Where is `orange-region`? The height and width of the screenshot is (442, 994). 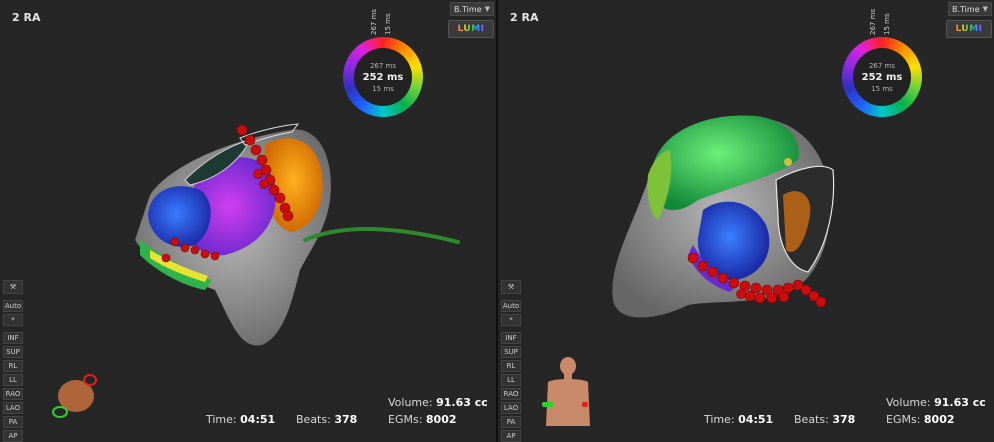 orange-region is located at coordinates (797, 221).